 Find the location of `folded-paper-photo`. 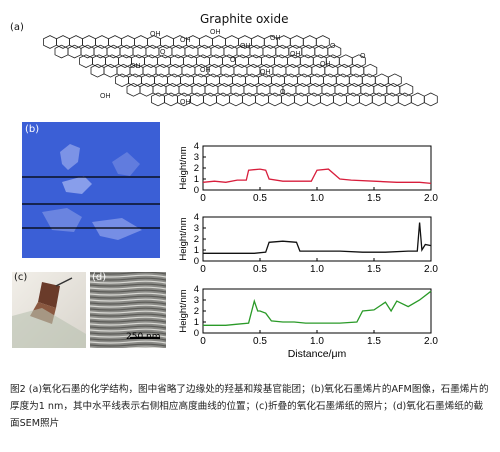

folded-paper-photo is located at coordinates (49, 310).